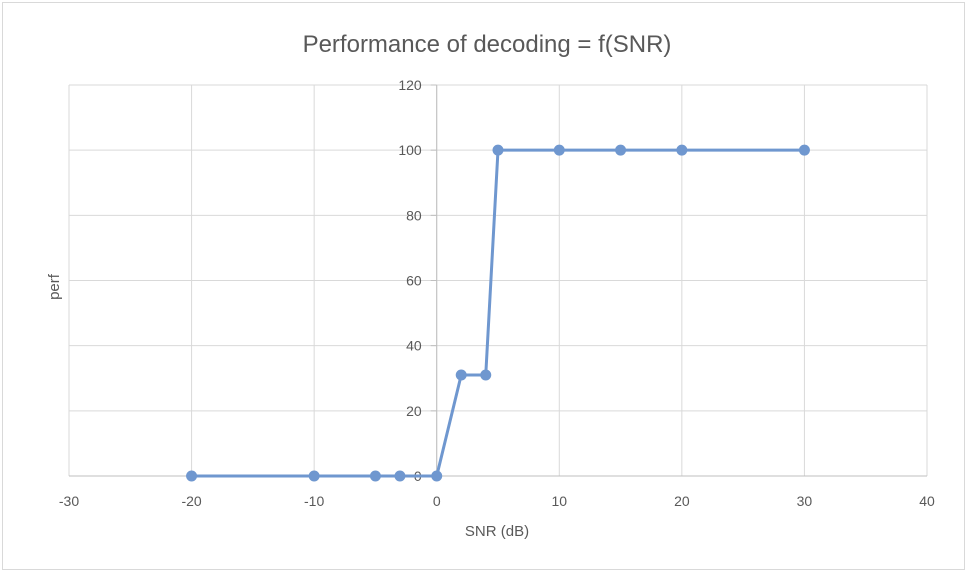 The image size is (967, 577). Describe the element at coordinates (69, 501) in the screenshot. I see `x-tick-label: -30` at that location.